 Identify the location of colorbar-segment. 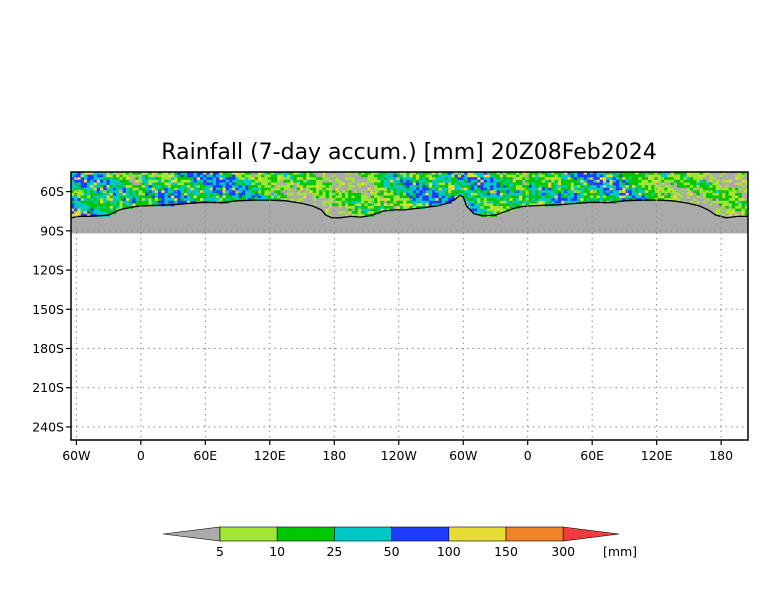
(191, 534).